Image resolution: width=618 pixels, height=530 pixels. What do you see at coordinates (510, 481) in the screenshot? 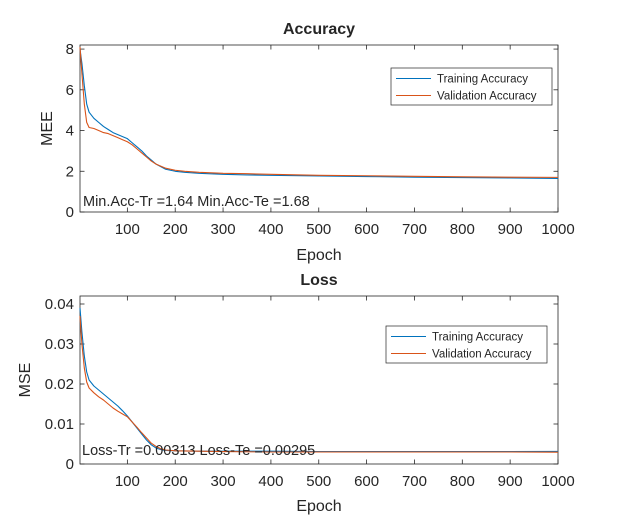
I see `loss-xtick-label: 900` at bounding box center [510, 481].